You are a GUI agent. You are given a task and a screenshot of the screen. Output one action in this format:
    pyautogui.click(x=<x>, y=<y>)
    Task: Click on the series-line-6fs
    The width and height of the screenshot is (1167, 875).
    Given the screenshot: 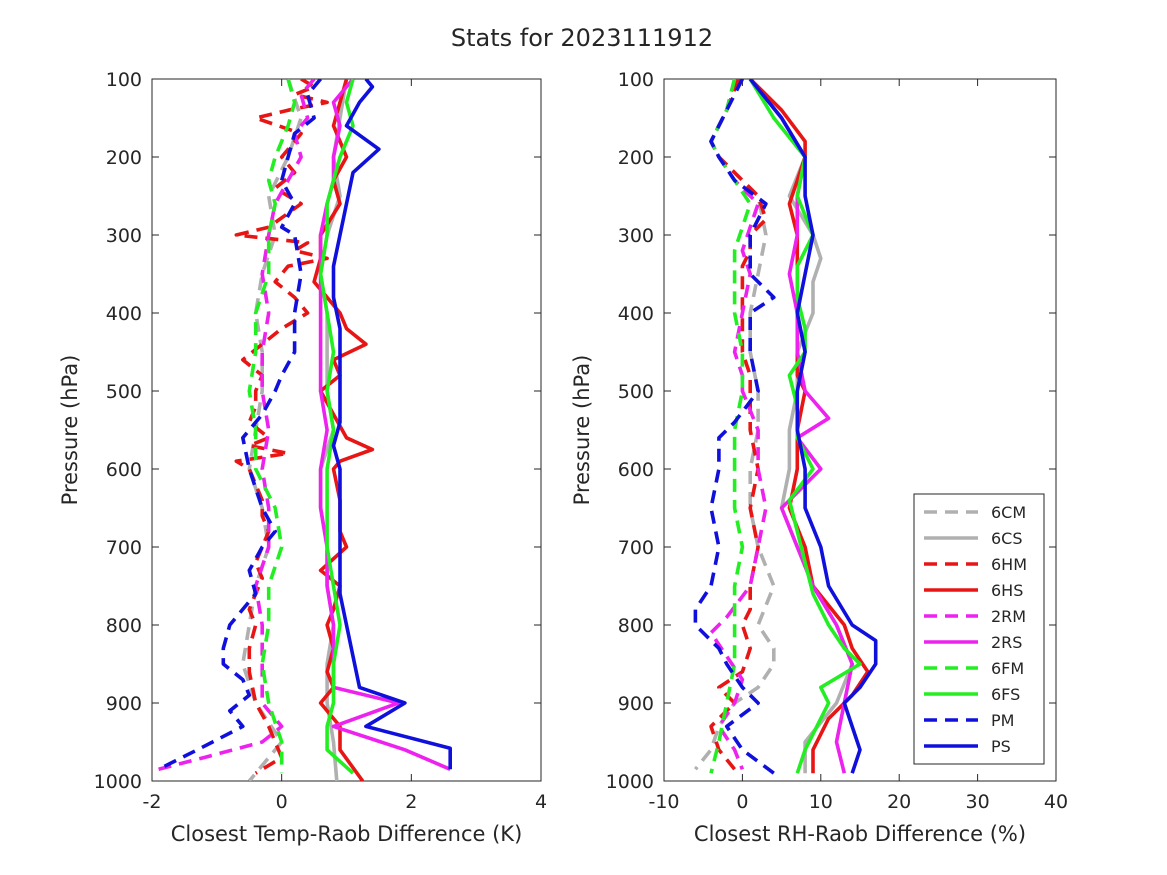 What is the action you would take?
    pyautogui.click(x=336, y=427)
    